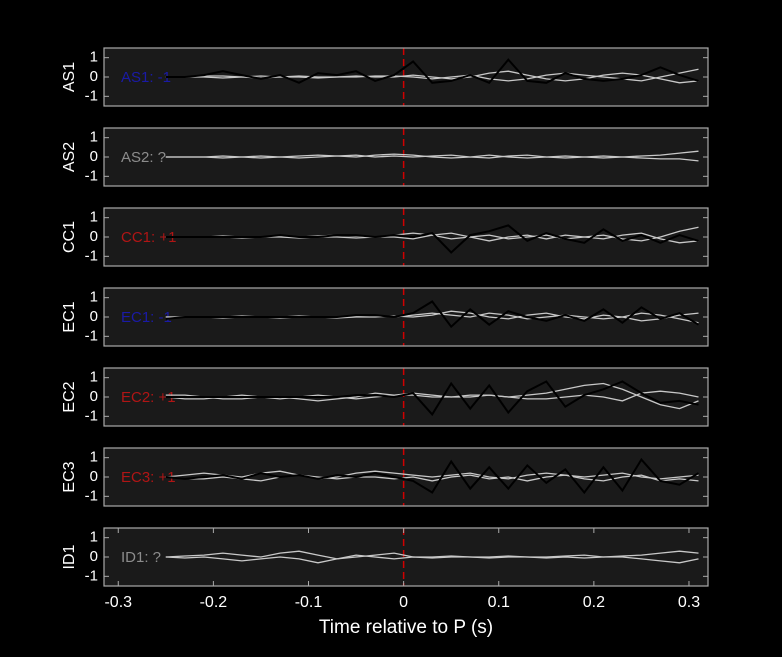  I want to click on annotation: EC1: -1, so click(146, 317).